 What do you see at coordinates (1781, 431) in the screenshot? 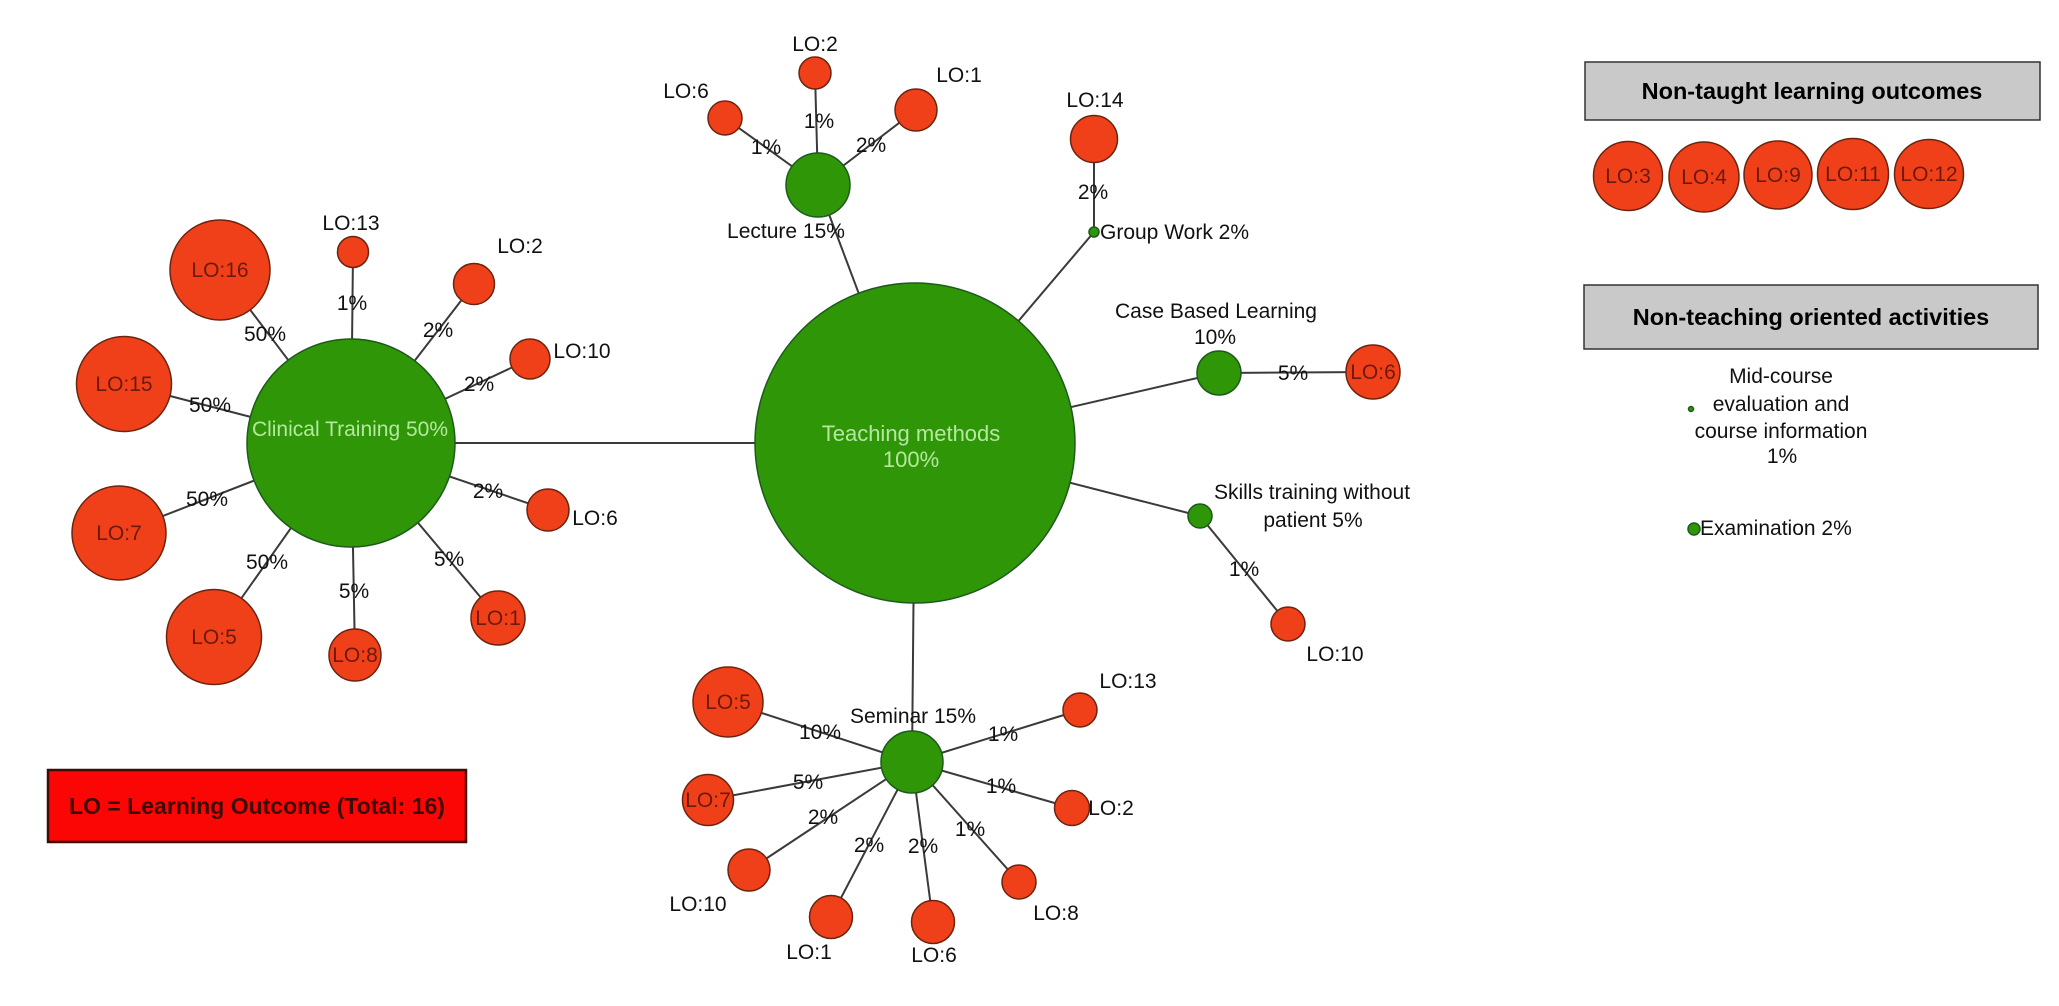
I see `svg-text: course information` at bounding box center [1781, 431].